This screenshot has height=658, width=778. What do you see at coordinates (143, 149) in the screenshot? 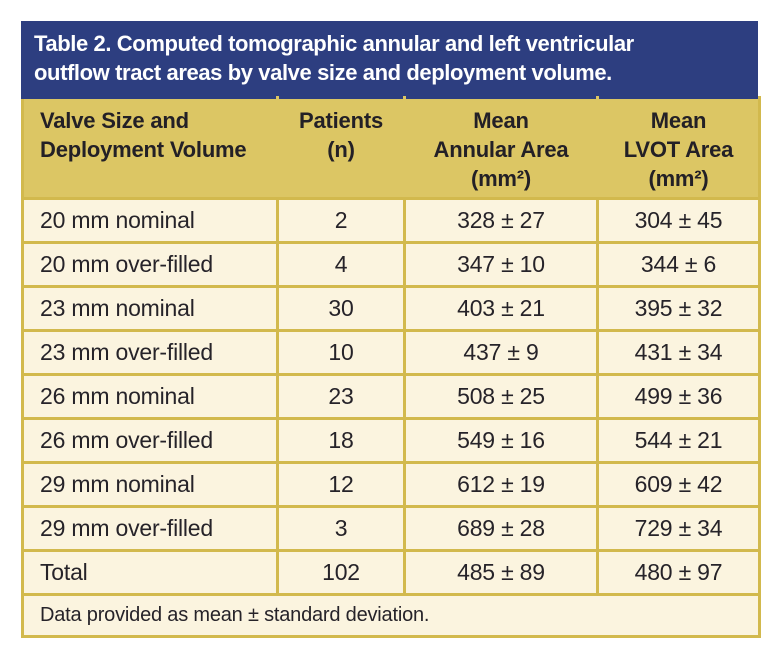
I see `col-header-label: Deployment Volume` at bounding box center [143, 149].